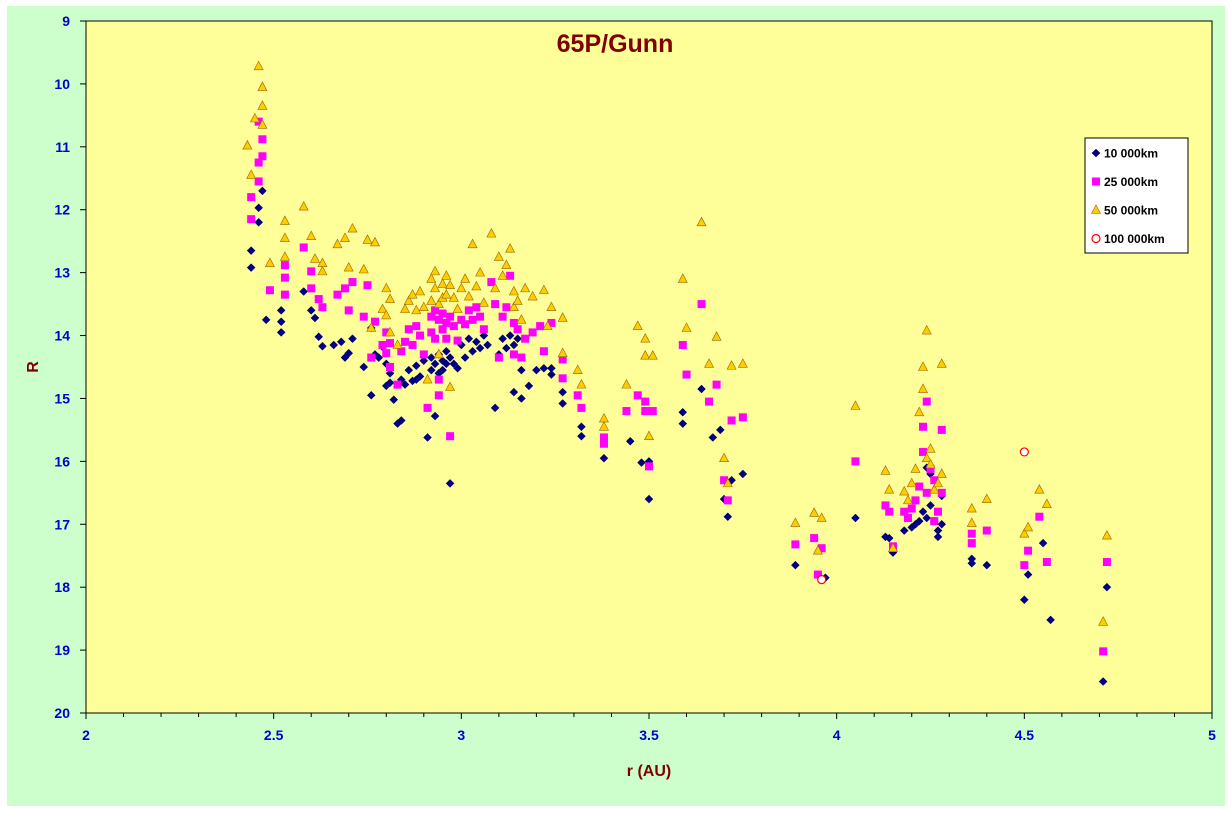 The image size is (1231, 813). Describe the element at coordinates (33, 367) in the screenshot. I see `y-axis-title: R` at that location.